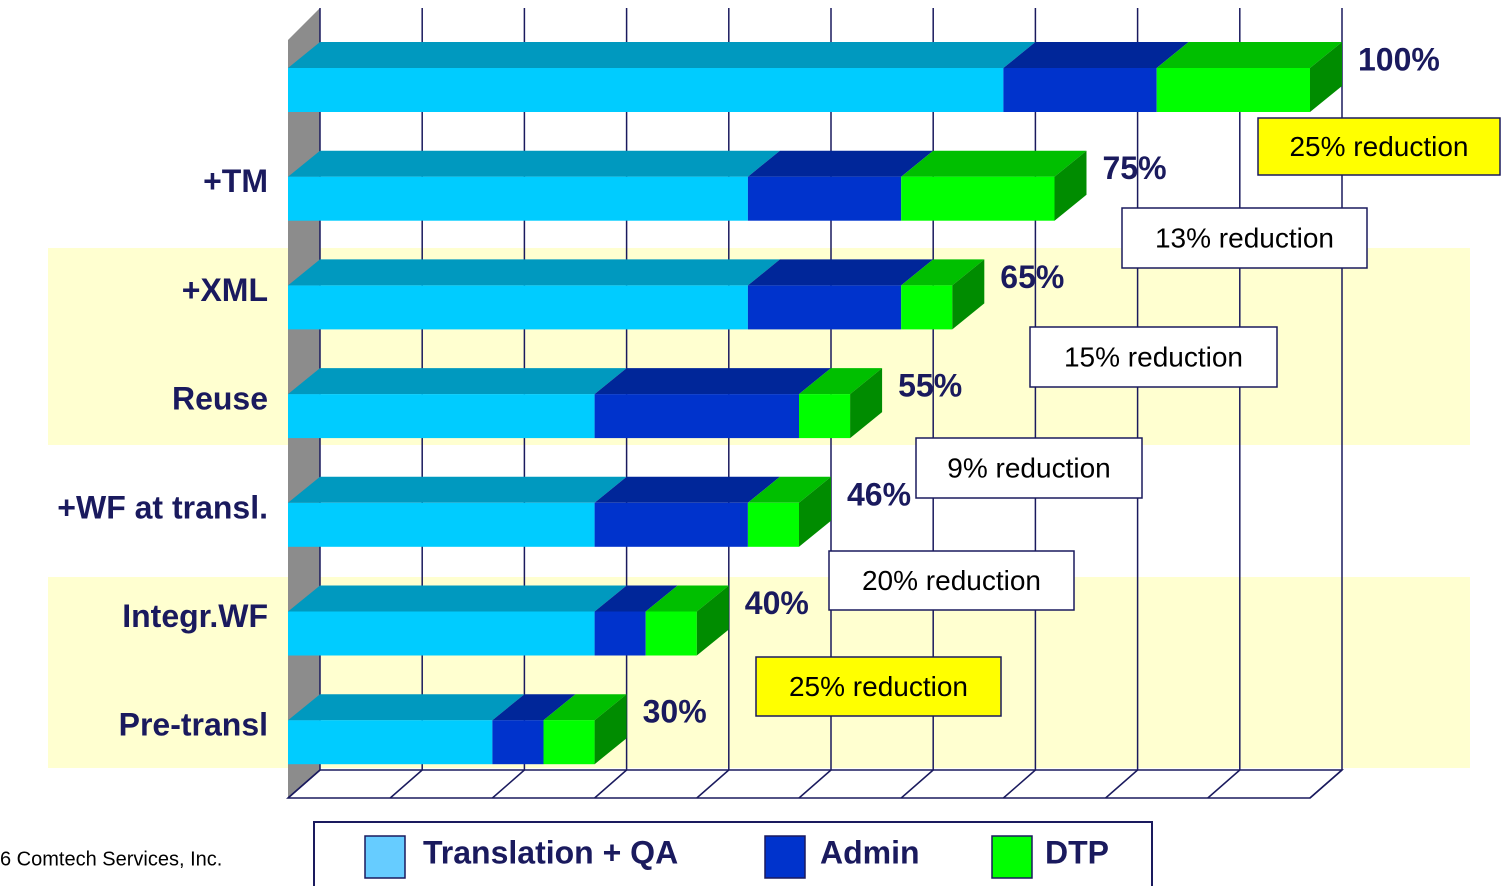 This screenshot has width=1501, height=886. I want to click on category-label: Reuse, so click(220, 399).